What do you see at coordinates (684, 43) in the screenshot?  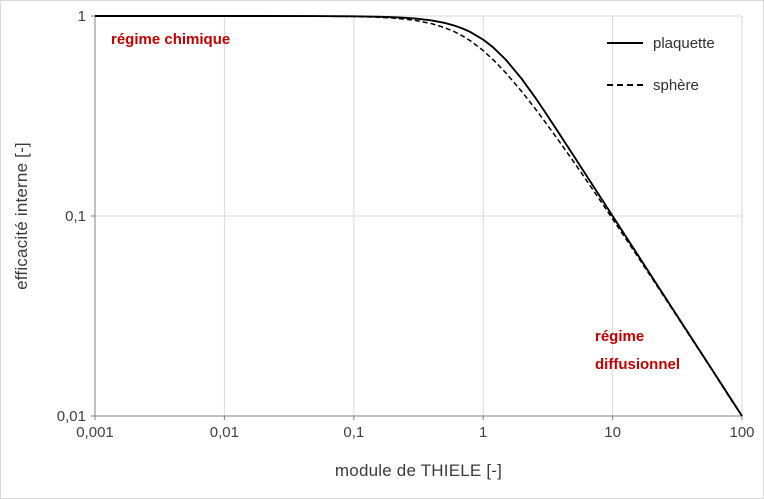 I see `legend-label-plaquette: plaquette` at bounding box center [684, 43].